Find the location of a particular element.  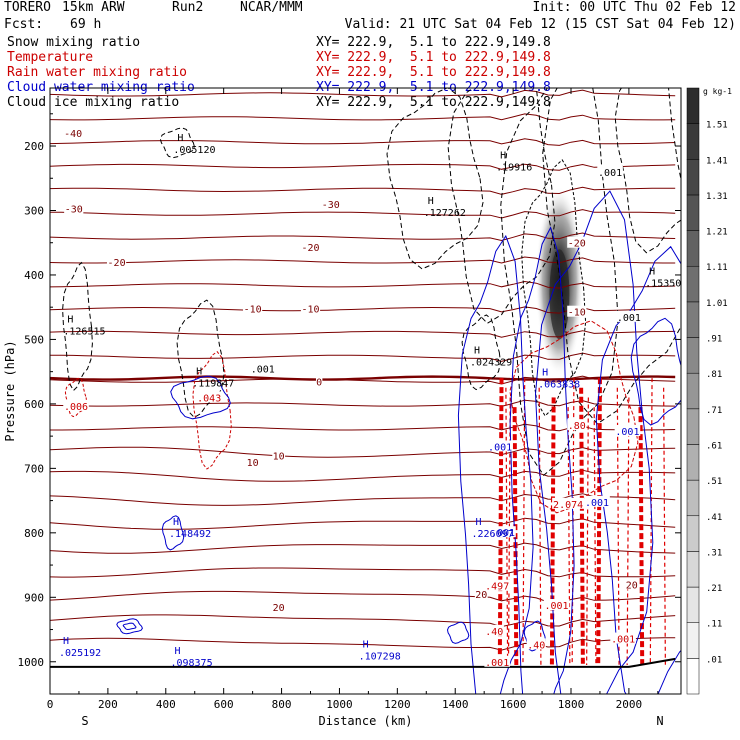

x-tick-label: 200 is located at coordinates (108, 704).